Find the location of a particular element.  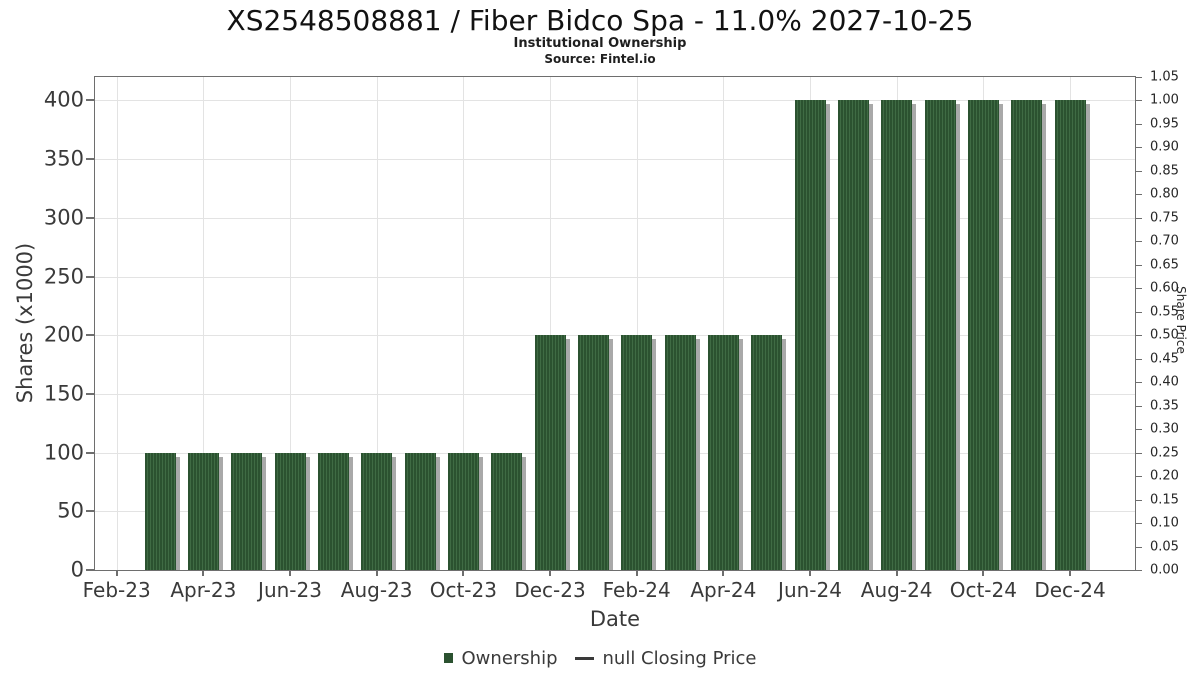

y-axis-right-tick-label: 0.65 is located at coordinates (1164, 265).